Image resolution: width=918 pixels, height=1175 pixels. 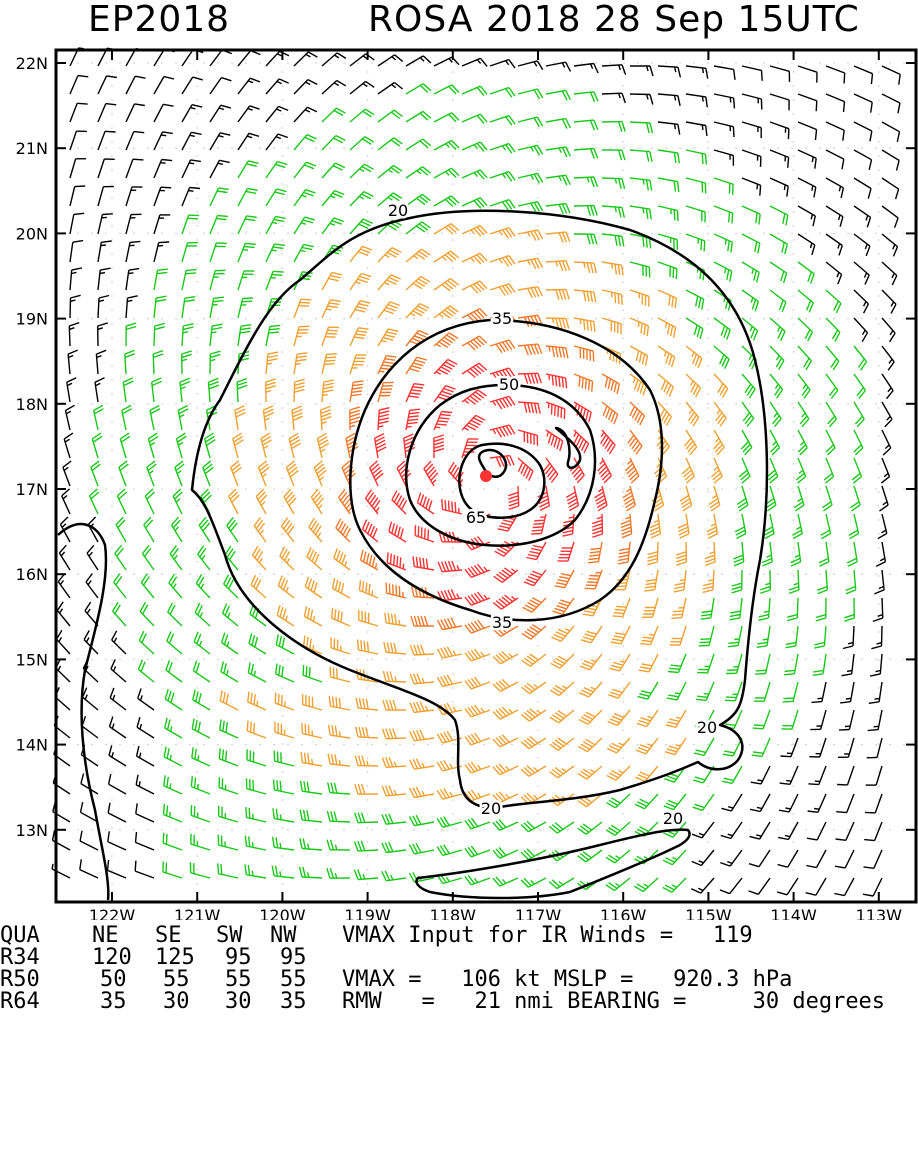 I want to click on lon-label: 119W, so click(x=367, y=913).